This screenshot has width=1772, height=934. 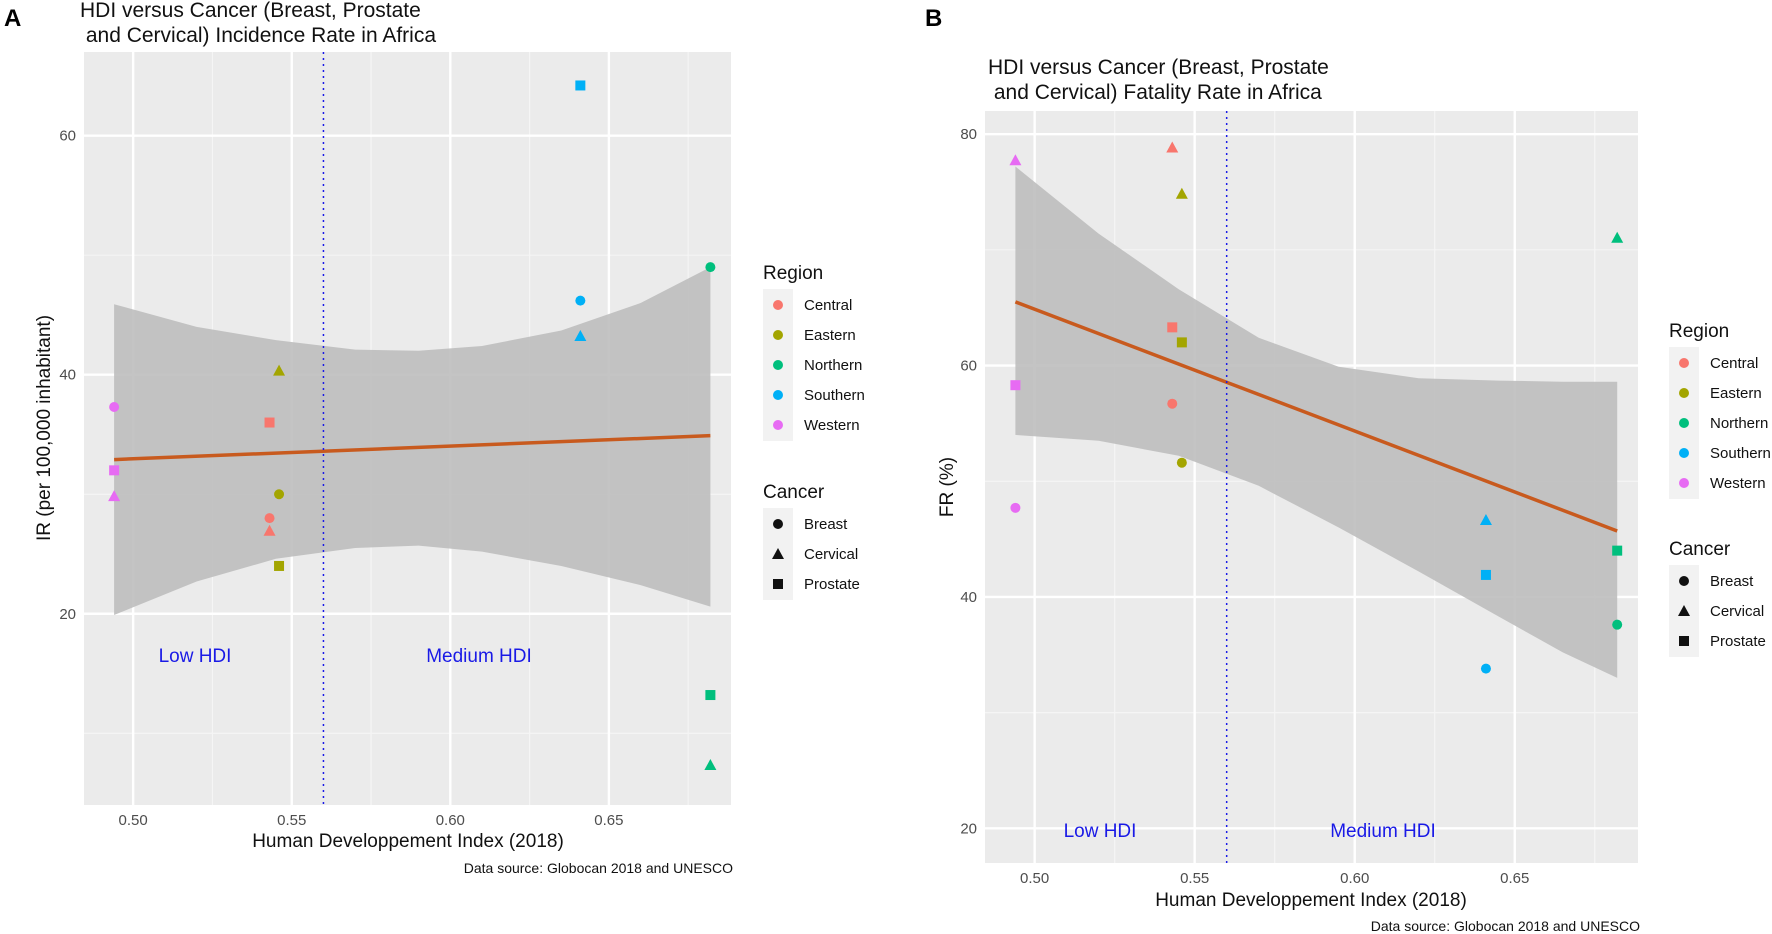 What do you see at coordinates (1172, 147) in the screenshot?
I see `point-central-cervical` at bounding box center [1172, 147].